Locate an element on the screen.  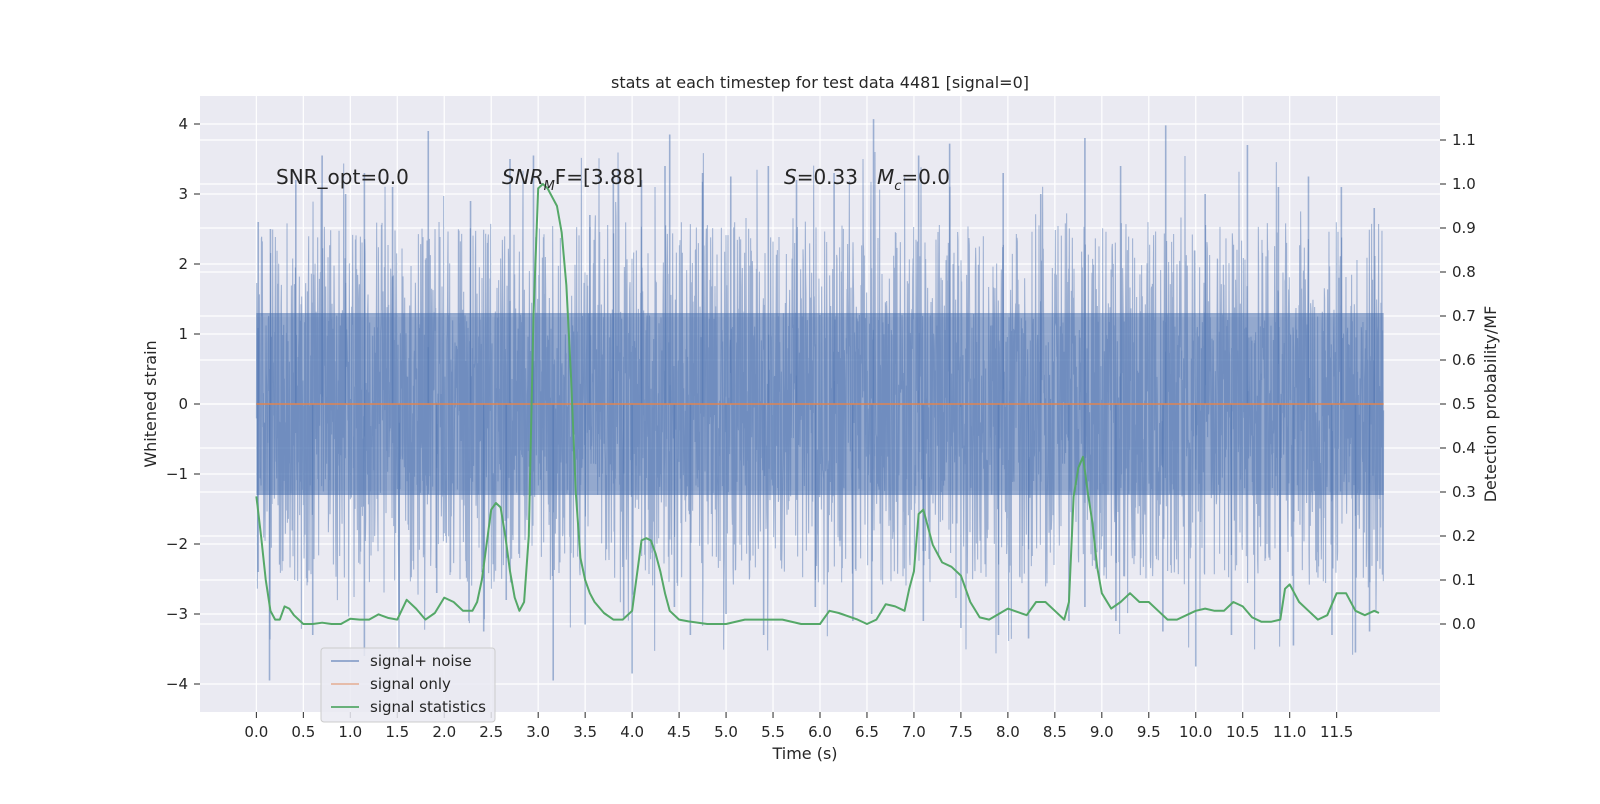
x-tick-label: 6.0 is located at coordinates (820, 732).